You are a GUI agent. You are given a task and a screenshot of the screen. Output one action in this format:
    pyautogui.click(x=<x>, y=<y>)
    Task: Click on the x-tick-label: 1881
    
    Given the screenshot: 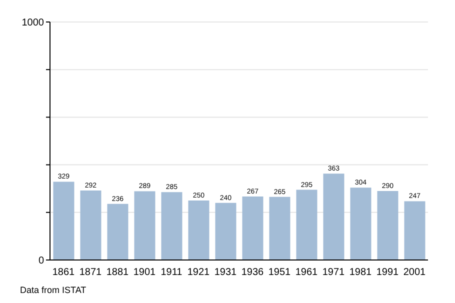 What is the action you would take?
    pyautogui.click(x=118, y=272)
    